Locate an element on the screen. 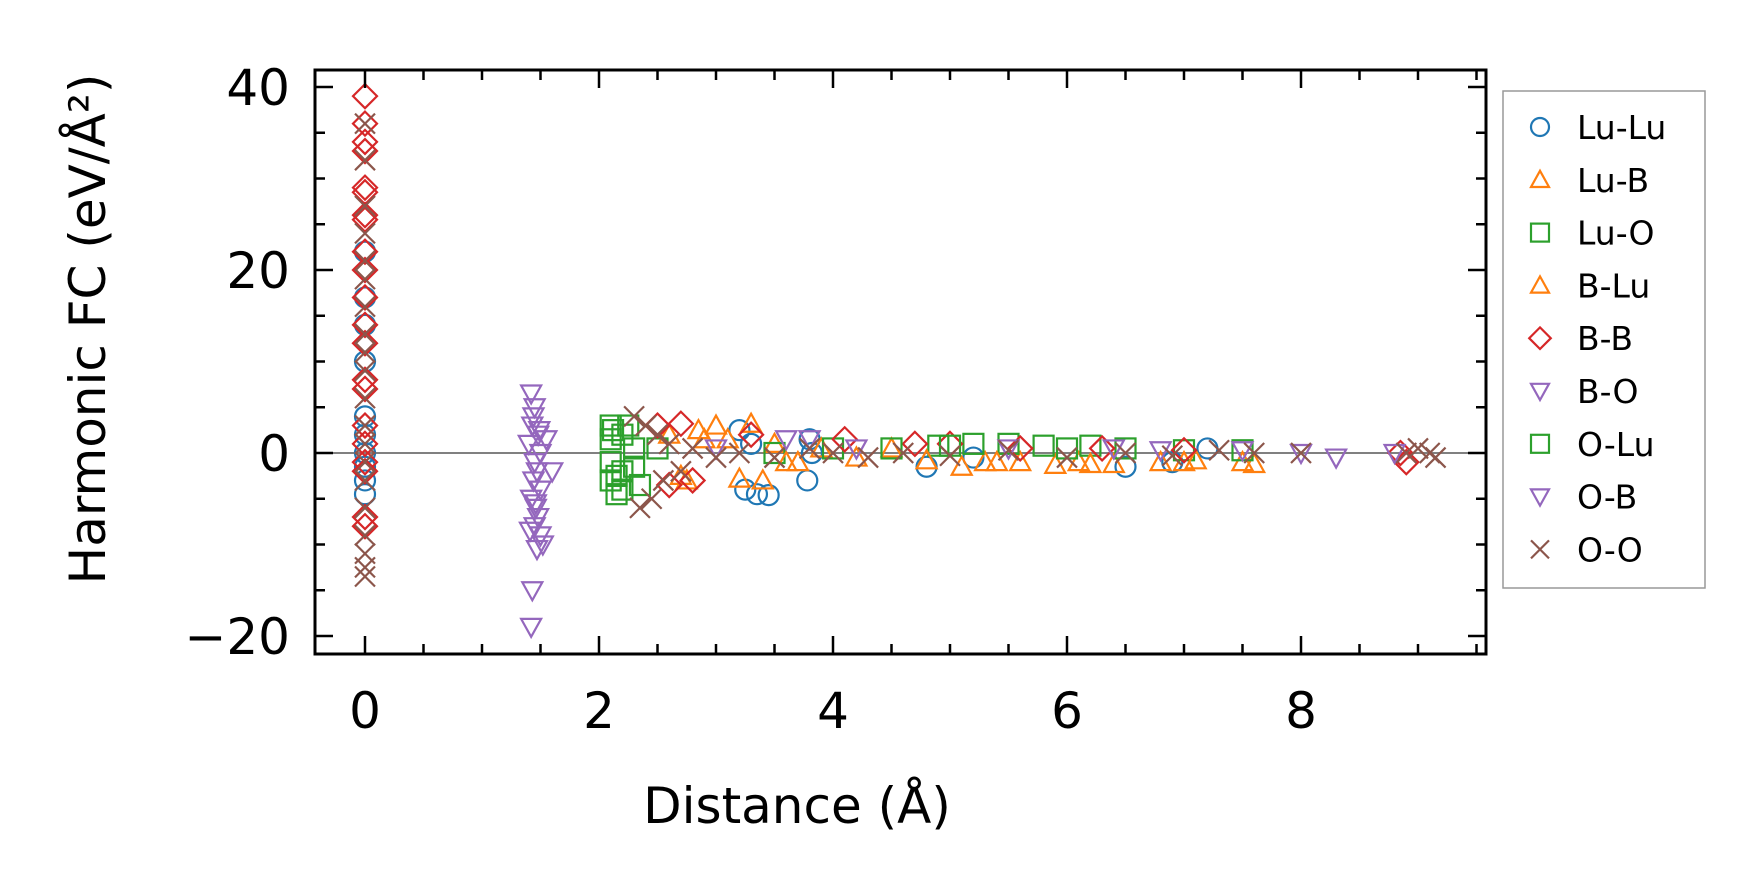 The height and width of the screenshot is (893, 1759). x-tick-label: 0 is located at coordinates (365, 711).